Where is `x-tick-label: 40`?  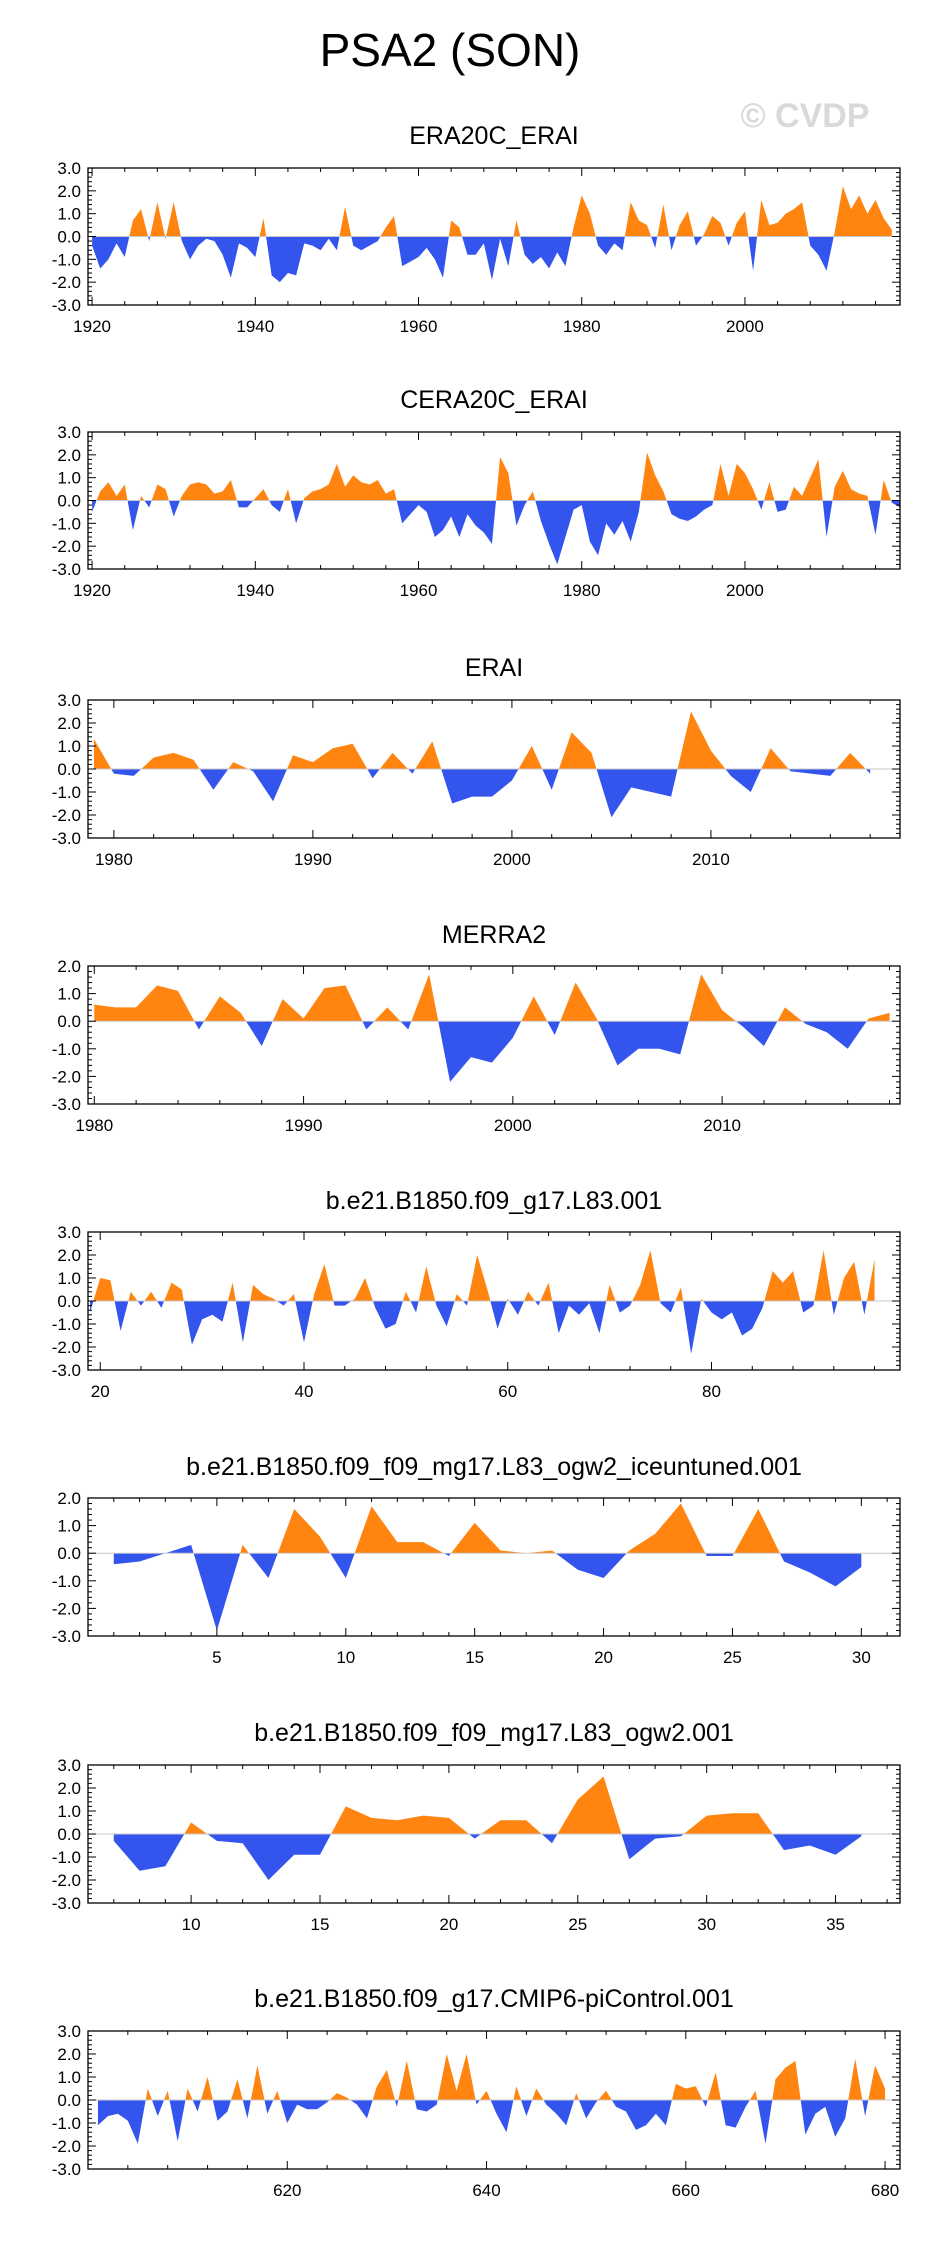 x-tick-label: 40 is located at coordinates (304, 1391).